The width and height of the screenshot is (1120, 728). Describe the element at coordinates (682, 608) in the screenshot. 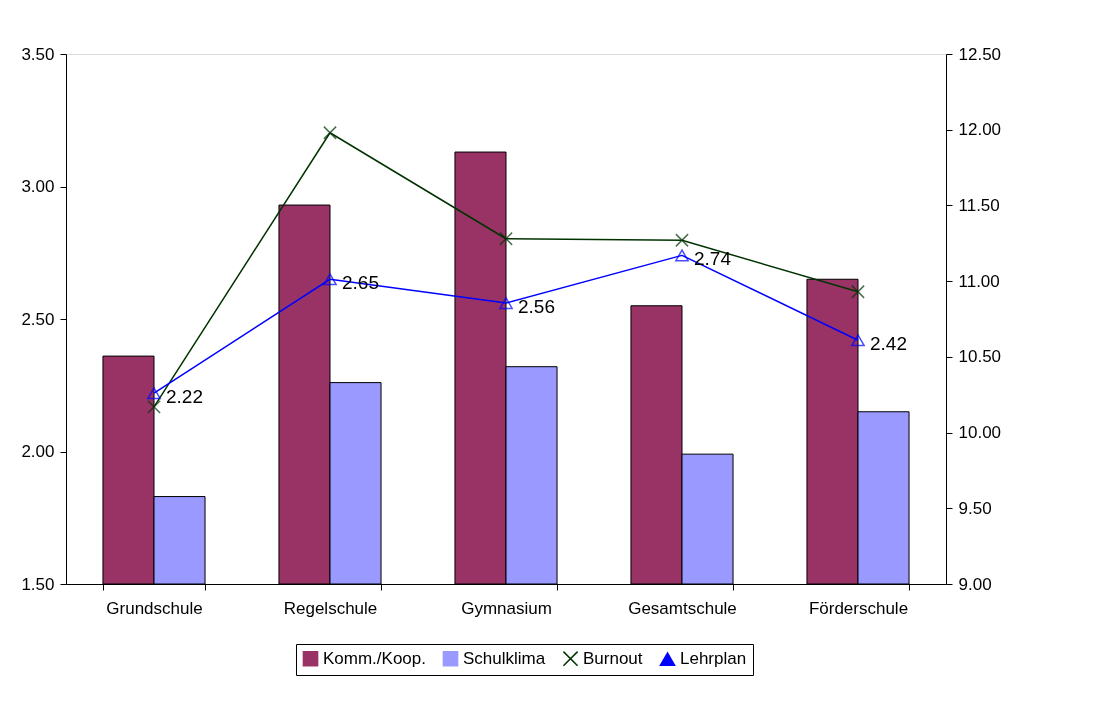

I see `x-tick-label: Gesamtschule` at that location.